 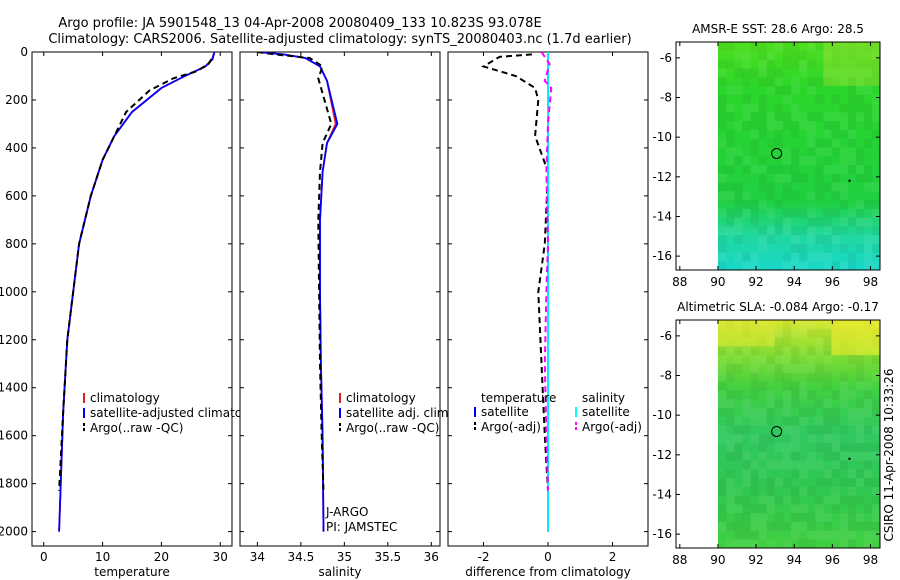 What do you see at coordinates (798, 156) in the screenshot?
I see `heatmap-field` at bounding box center [798, 156].